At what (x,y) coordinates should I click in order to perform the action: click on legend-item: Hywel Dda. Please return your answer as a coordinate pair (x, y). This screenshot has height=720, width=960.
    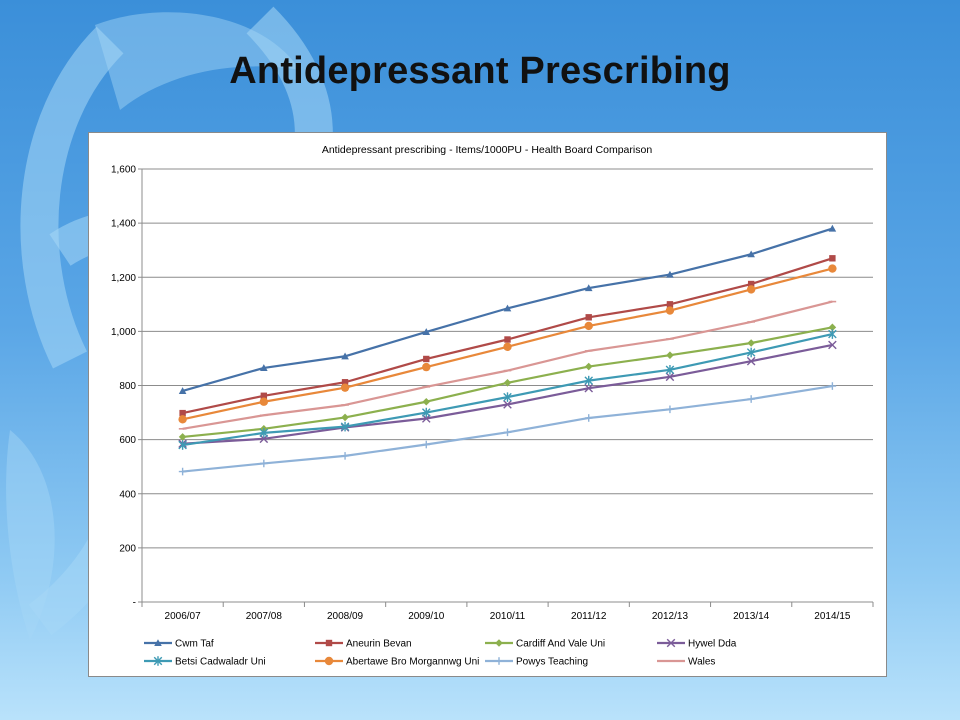
    Looking at the image, I should click on (697, 644).